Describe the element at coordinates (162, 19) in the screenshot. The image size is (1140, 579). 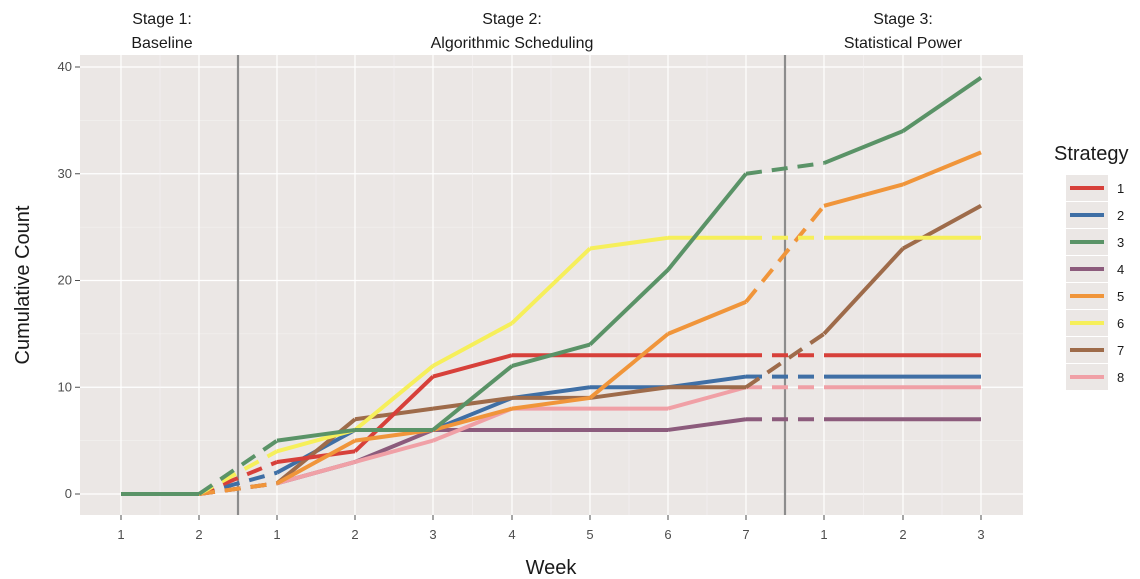
I see `stage-1-title: Stage 1:` at that location.